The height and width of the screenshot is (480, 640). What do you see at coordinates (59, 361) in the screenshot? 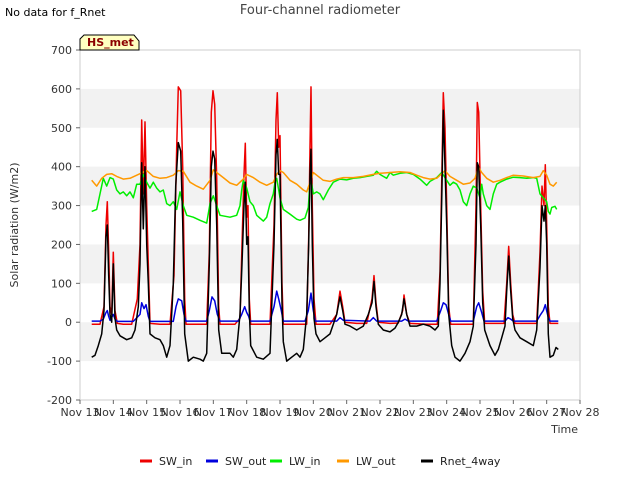
I see `y-tick-label: -100` at bounding box center [59, 361].